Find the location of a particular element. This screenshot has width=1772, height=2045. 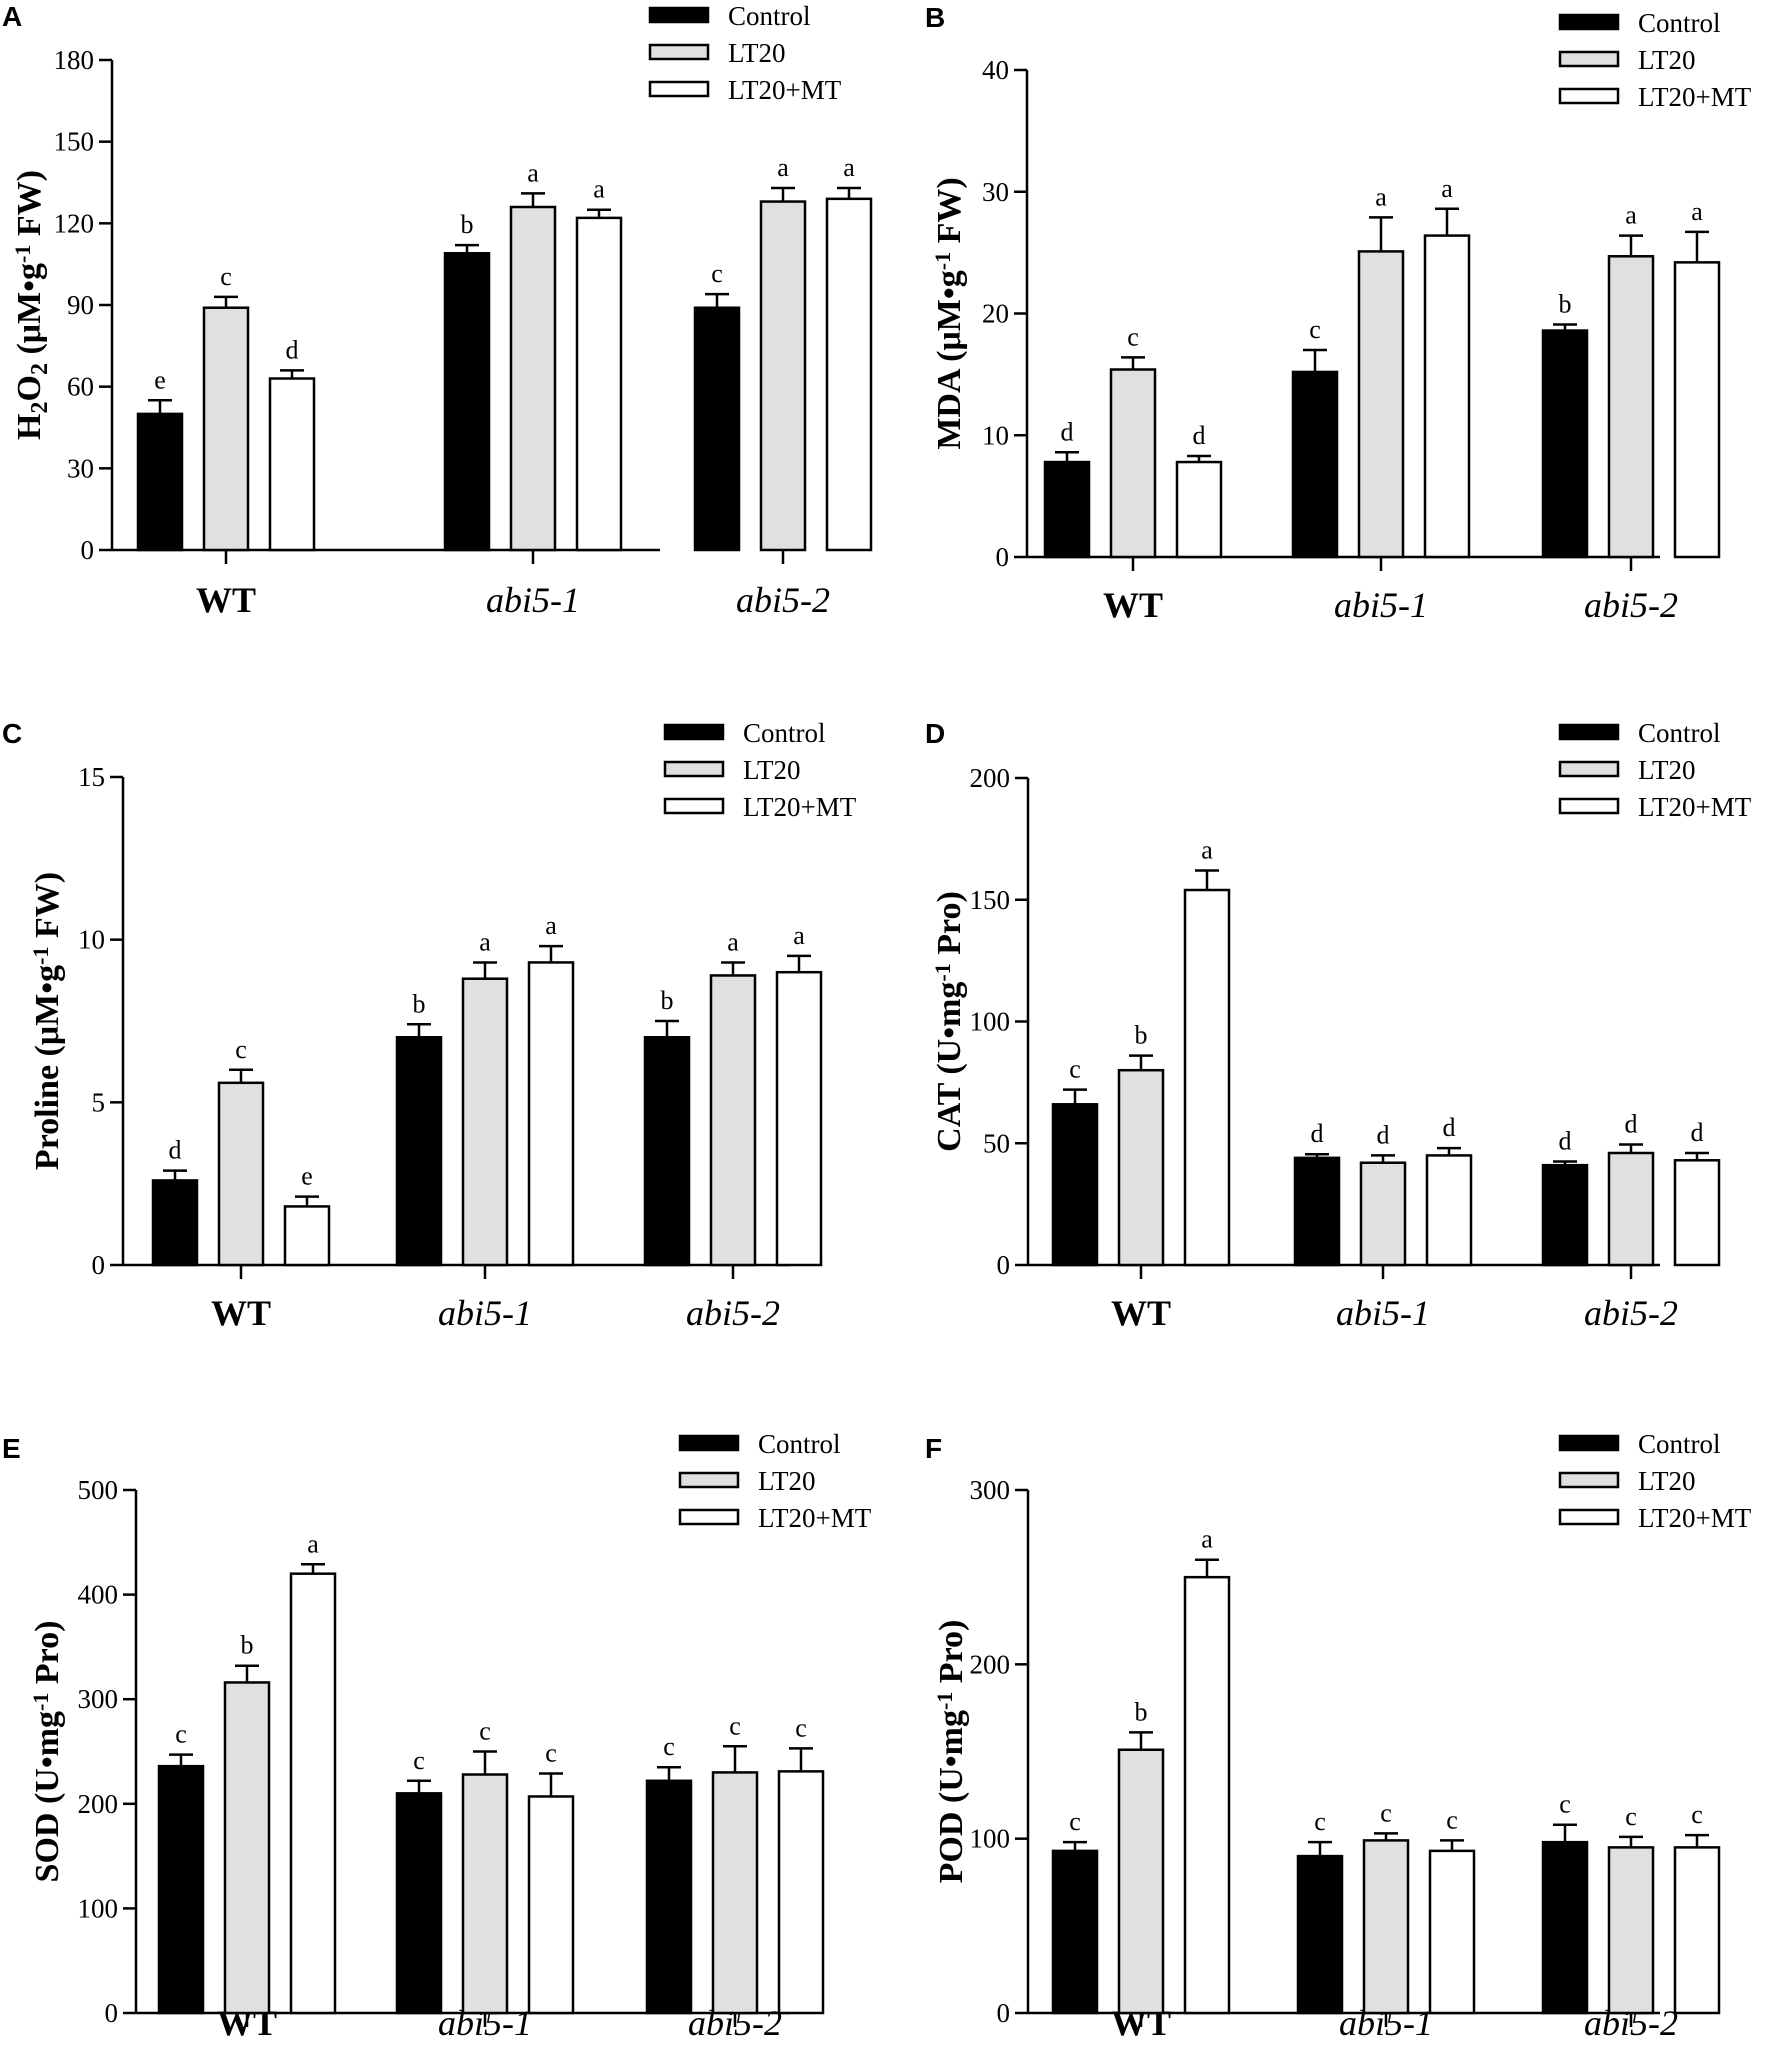

y-axis-title-text: Pro) is located at coordinates (951, 1656).